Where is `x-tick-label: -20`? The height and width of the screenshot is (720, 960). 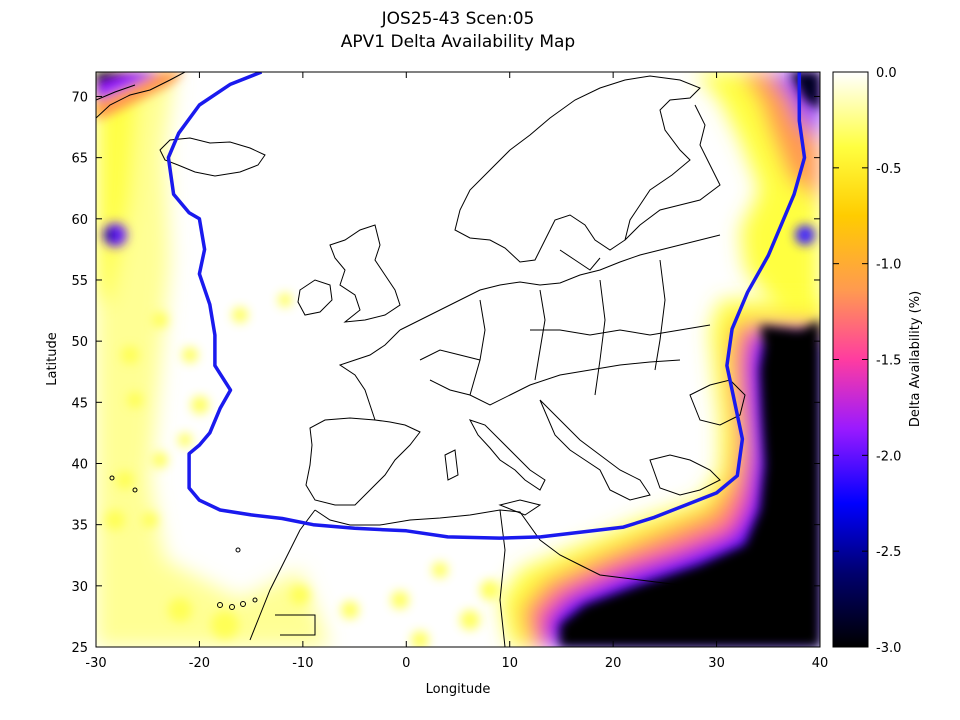
x-tick-label: -20 is located at coordinates (199, 663).